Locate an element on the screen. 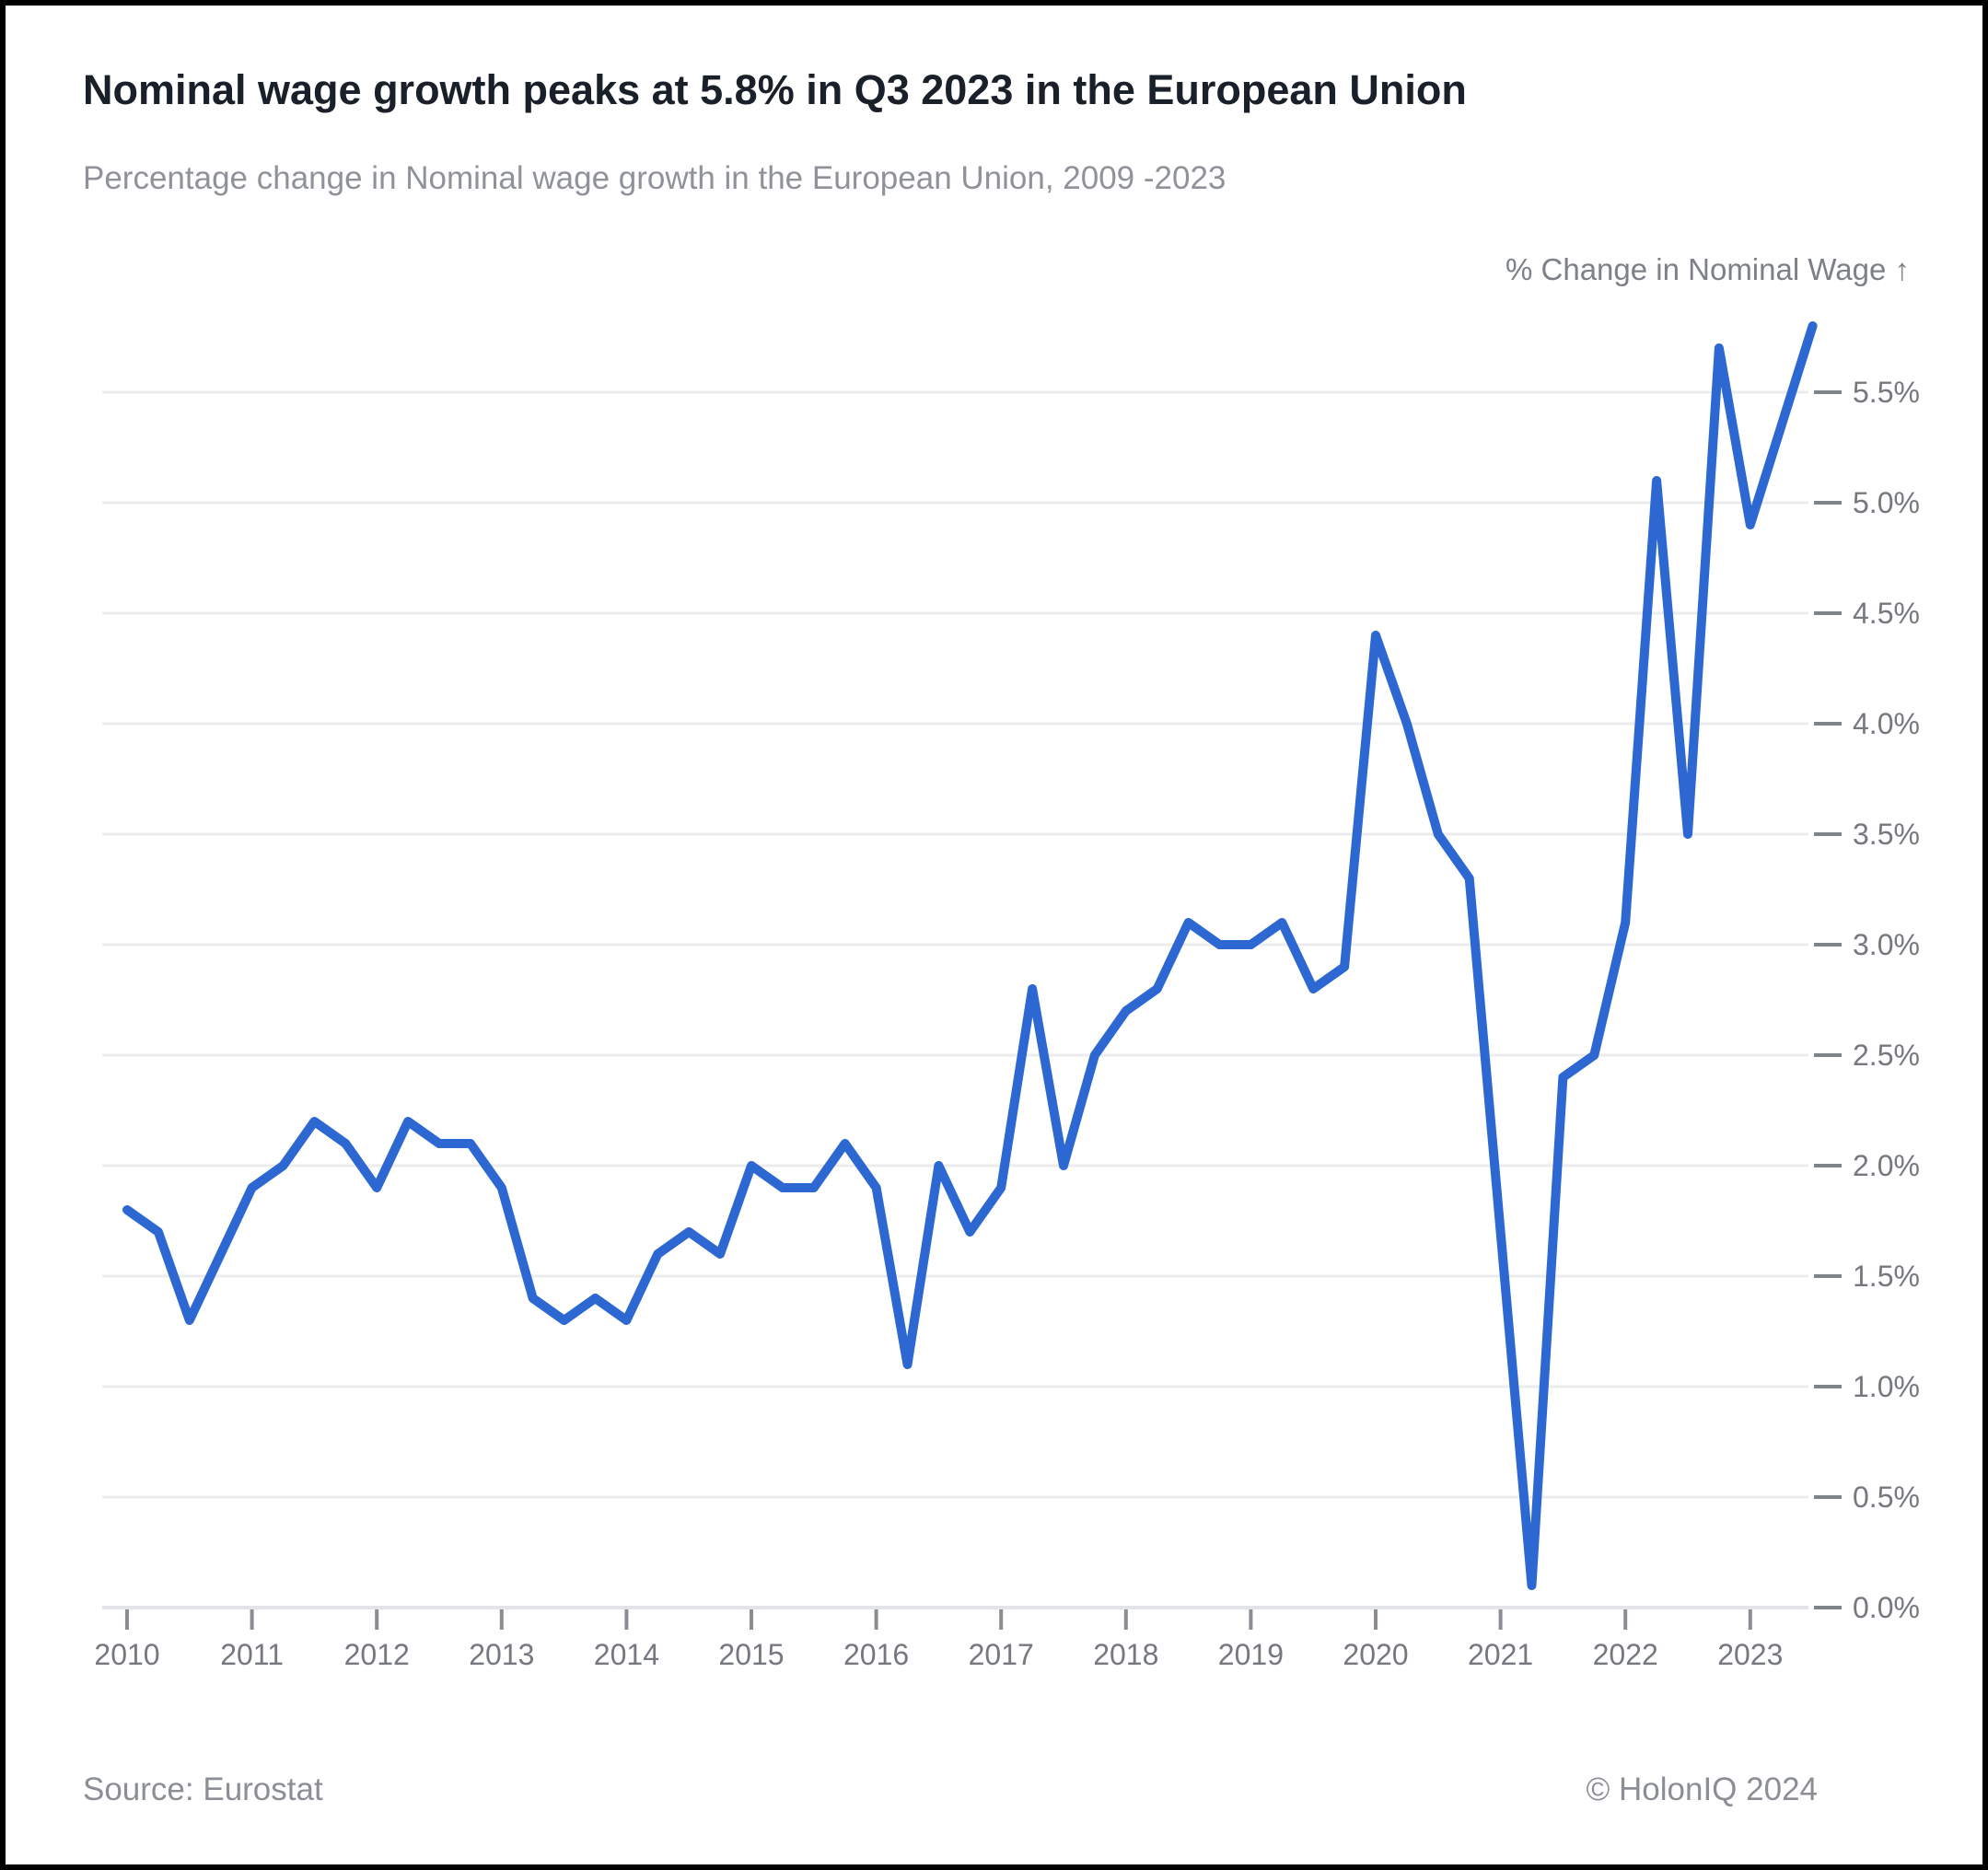  y-tick-label: 2.5% is located at coordinates (1887, 1055).